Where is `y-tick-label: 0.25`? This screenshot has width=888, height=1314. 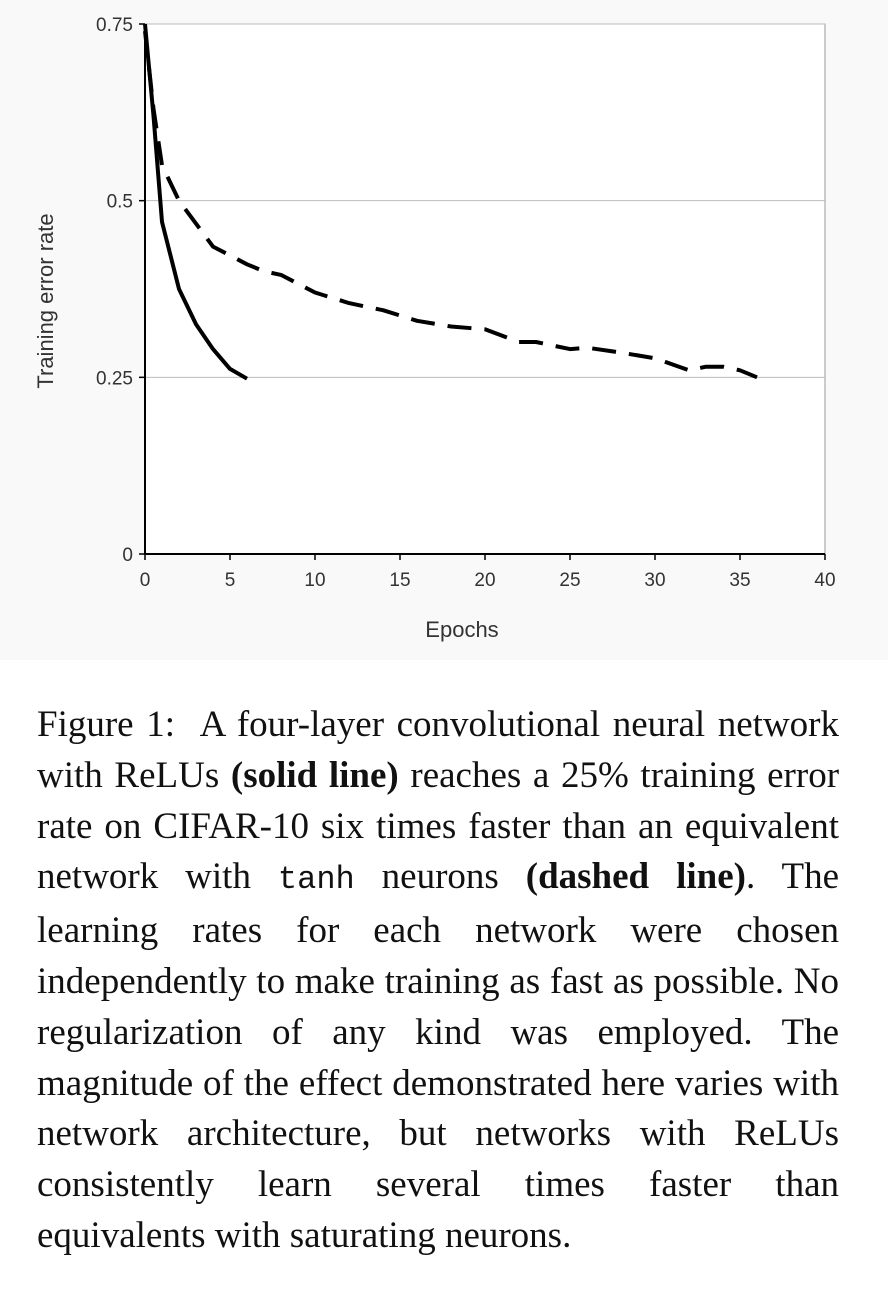 y-tick-label: 0.25 is located at coordinates (114, 378).